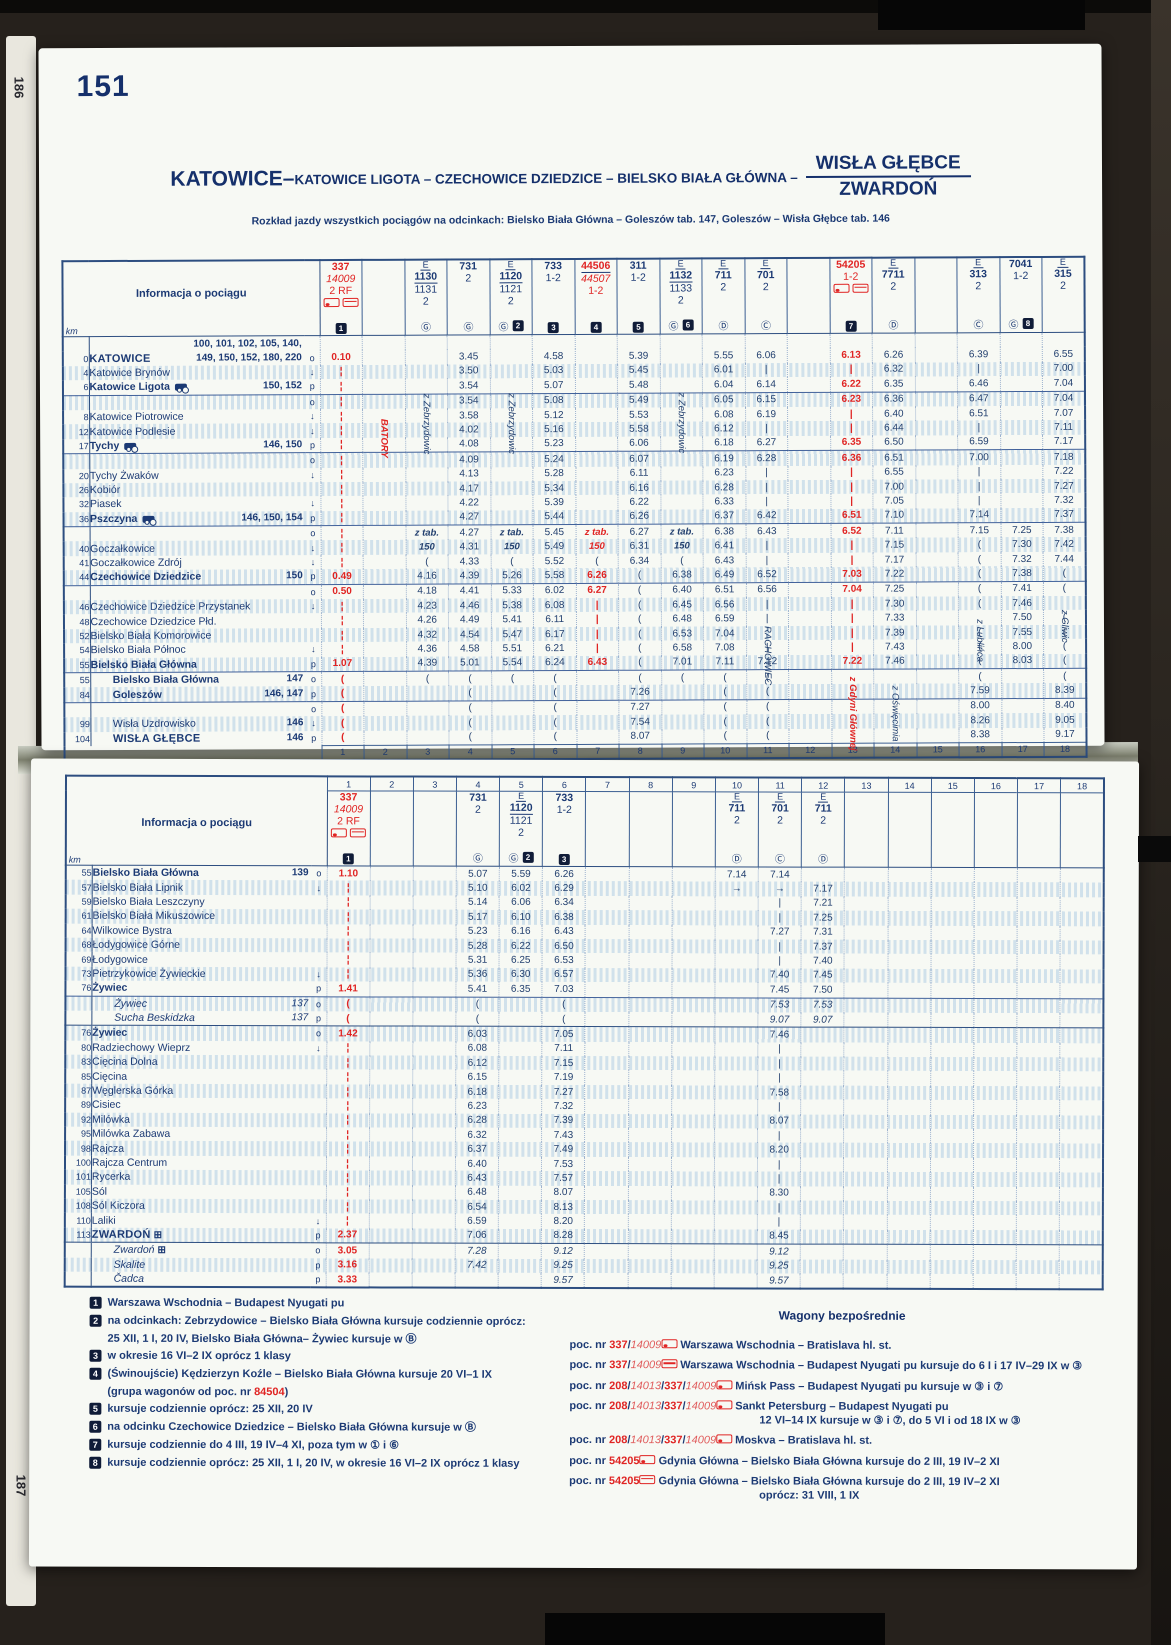 The image size is (1171, 1645). What do you see at coordinates (979, 413) in the screenshot?
I see `time-value: 6.51` at bounding box center [979, 413].